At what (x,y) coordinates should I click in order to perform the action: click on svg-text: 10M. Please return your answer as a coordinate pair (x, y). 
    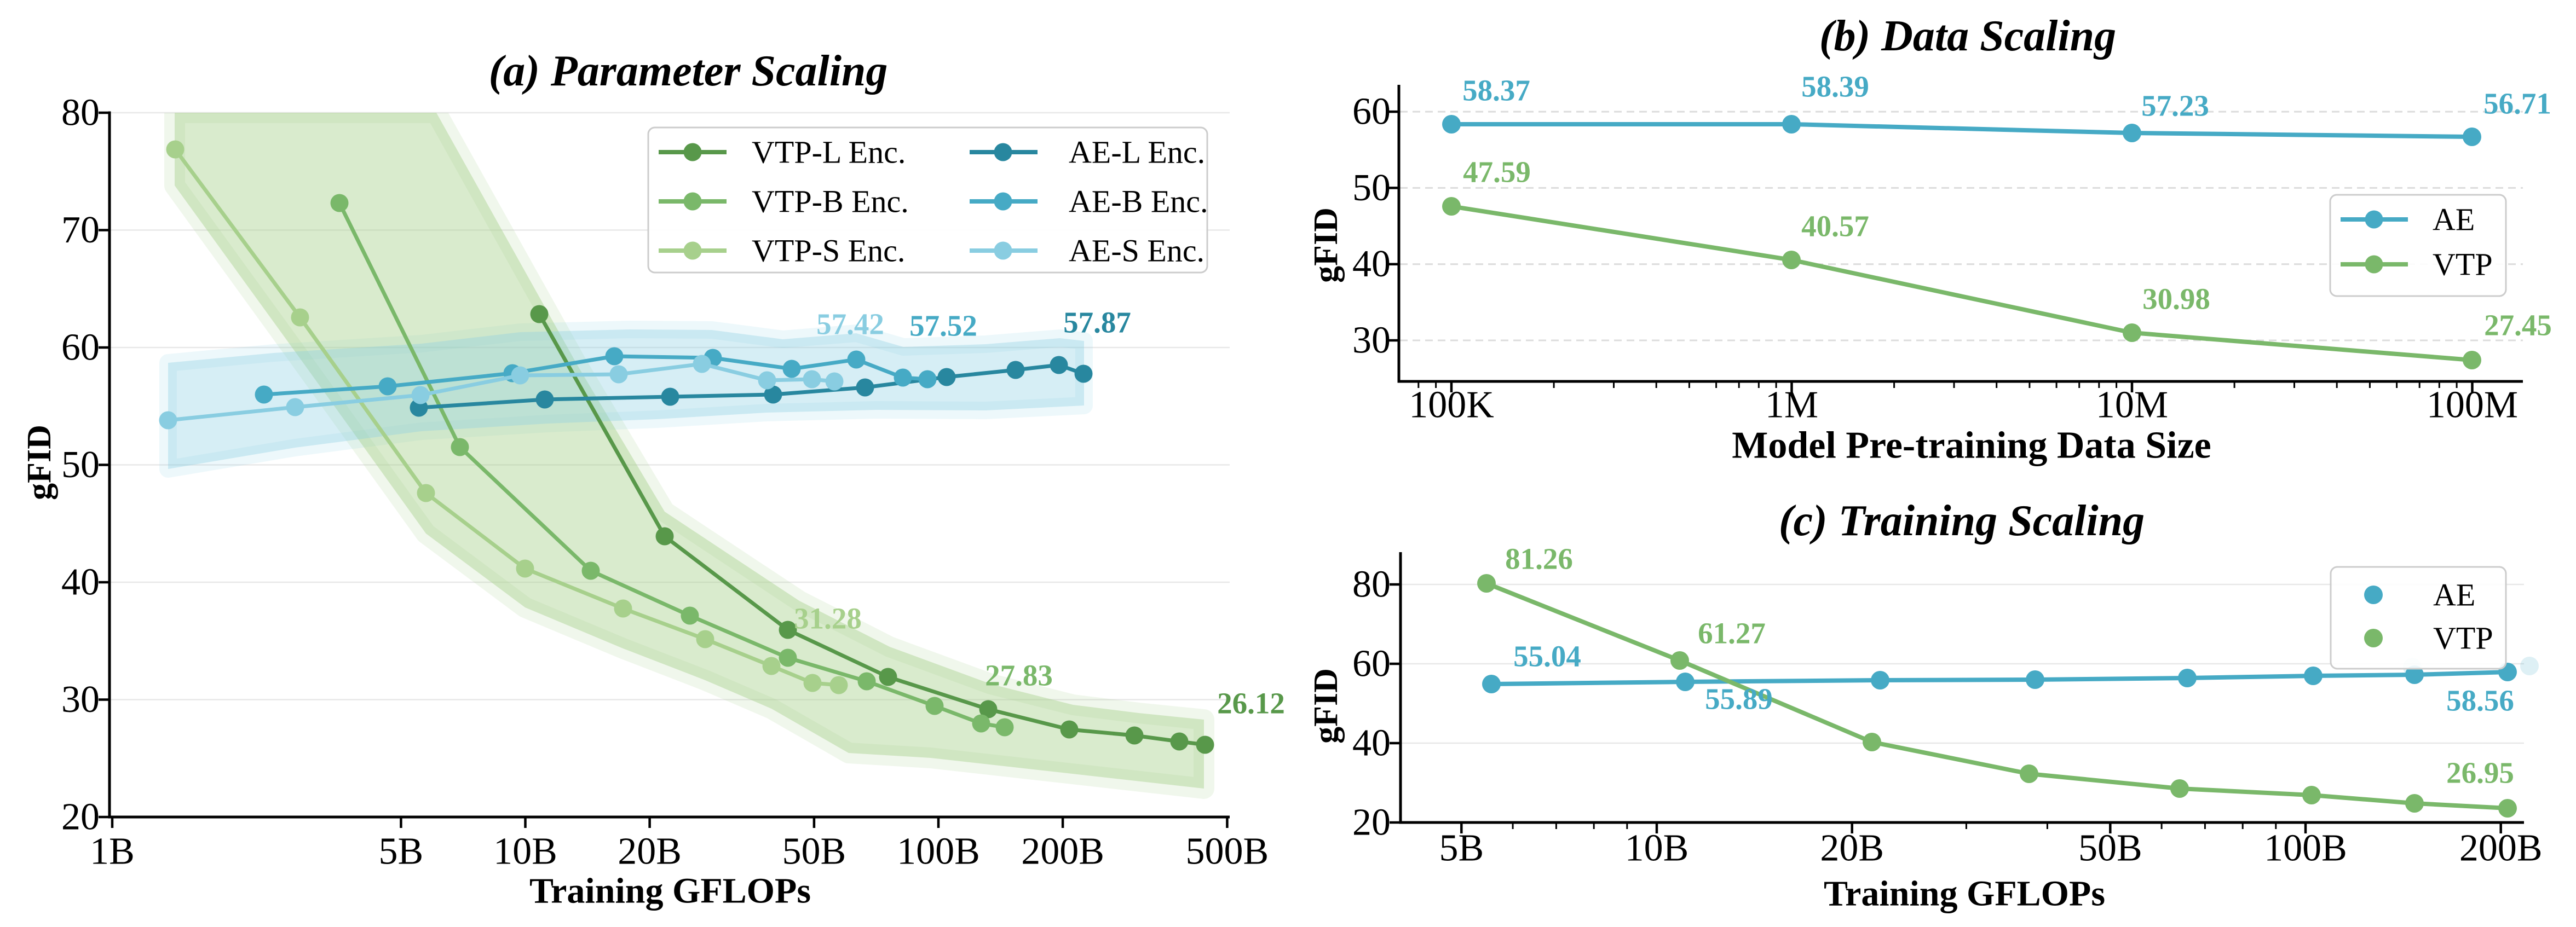
    Looking at the image, I should click on (2132, 405).